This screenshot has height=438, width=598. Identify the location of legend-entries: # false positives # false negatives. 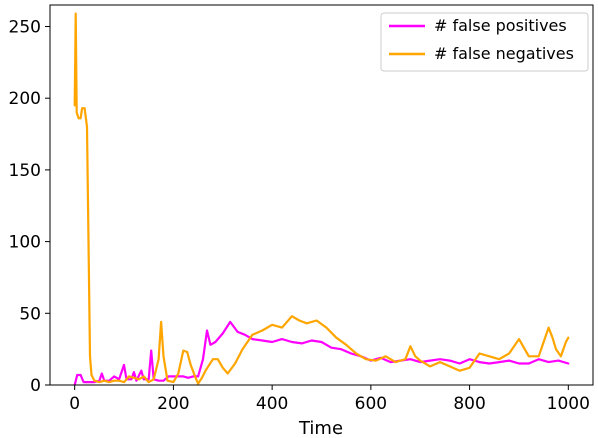
(481, 39).